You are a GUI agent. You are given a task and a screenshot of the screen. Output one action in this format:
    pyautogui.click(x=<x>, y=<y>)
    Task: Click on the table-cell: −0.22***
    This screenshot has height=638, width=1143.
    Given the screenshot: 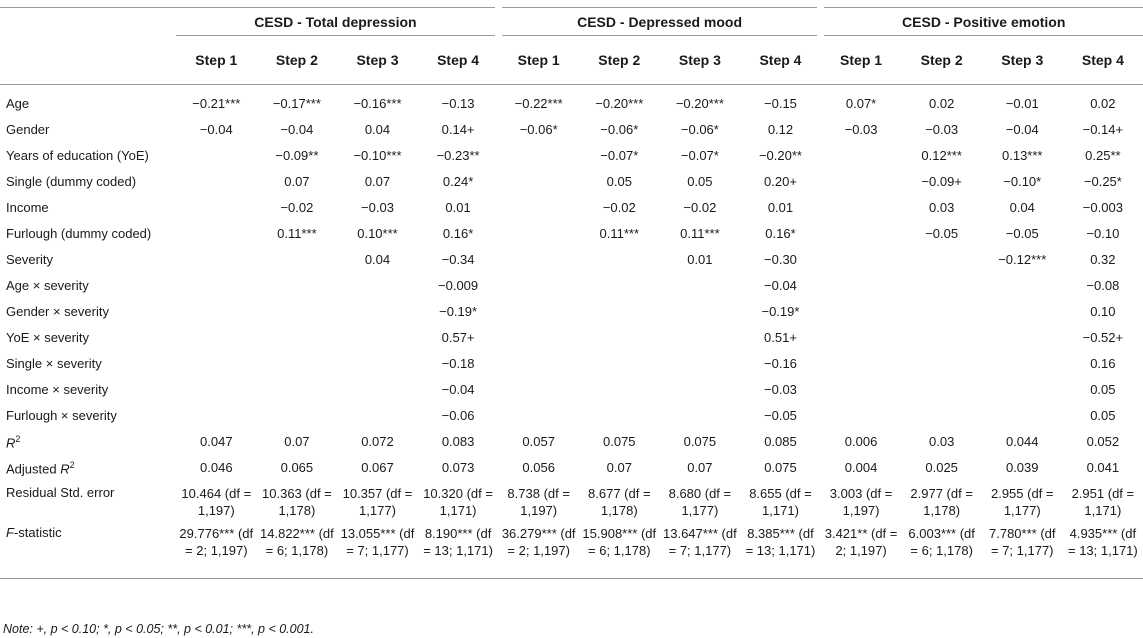 What is the action you would take?
    pyautogui.click(x=538, y=103)
    